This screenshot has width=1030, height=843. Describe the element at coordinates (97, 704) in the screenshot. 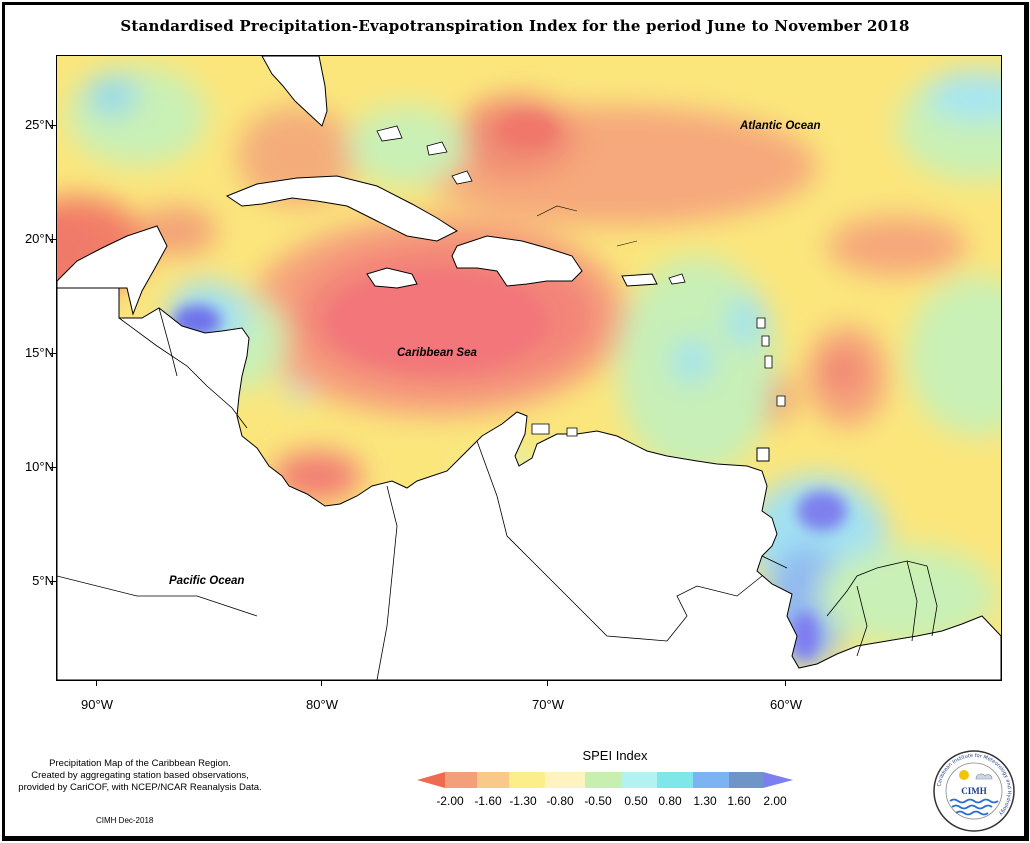

I see `x-label-90w: 90°W` at that location.